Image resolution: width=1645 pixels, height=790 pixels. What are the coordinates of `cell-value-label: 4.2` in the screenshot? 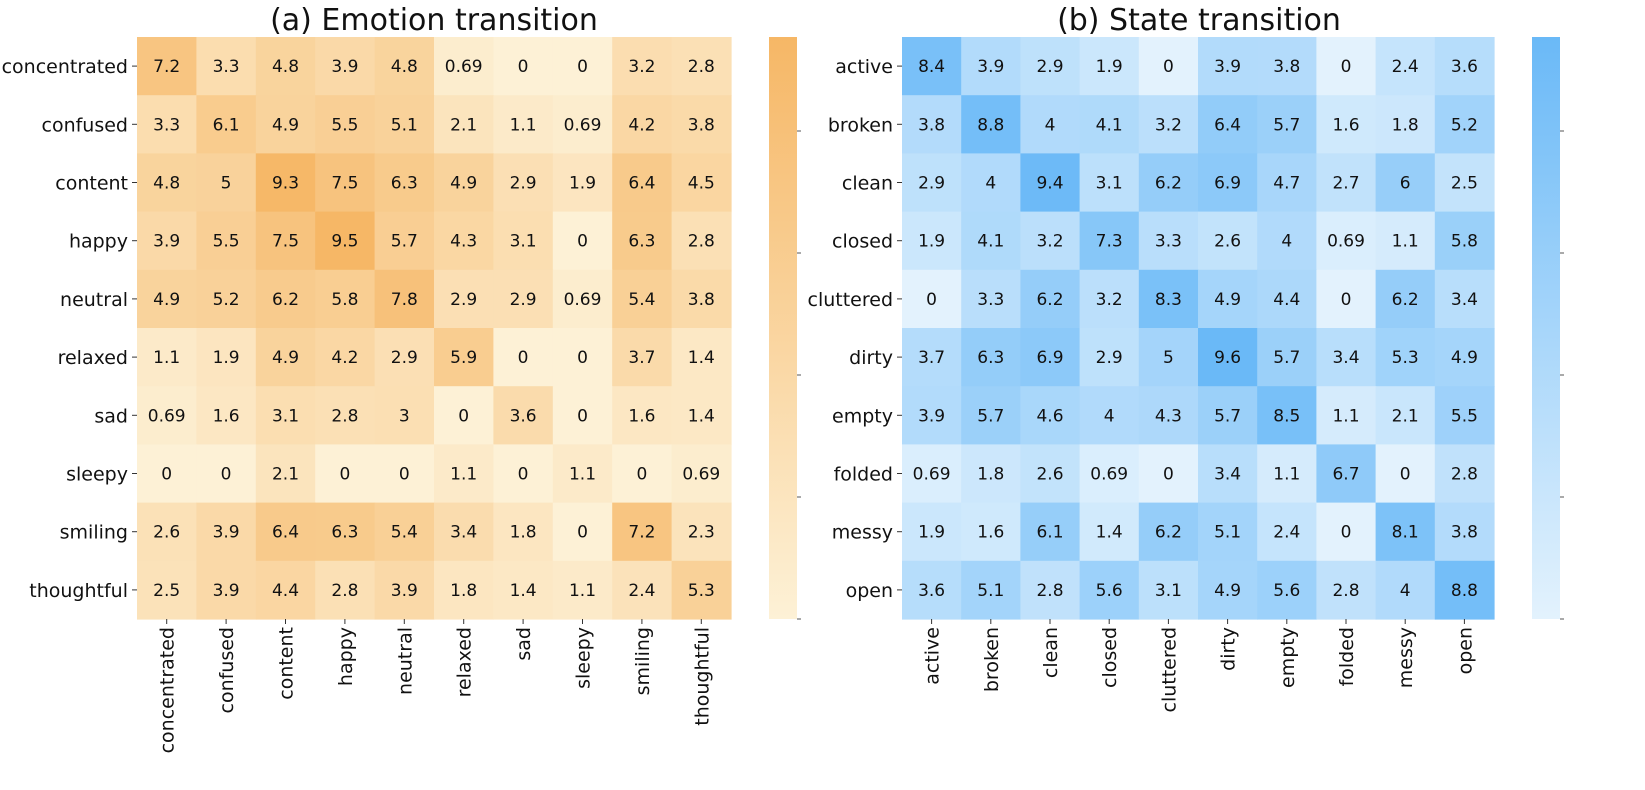 It's located at (641, 125).